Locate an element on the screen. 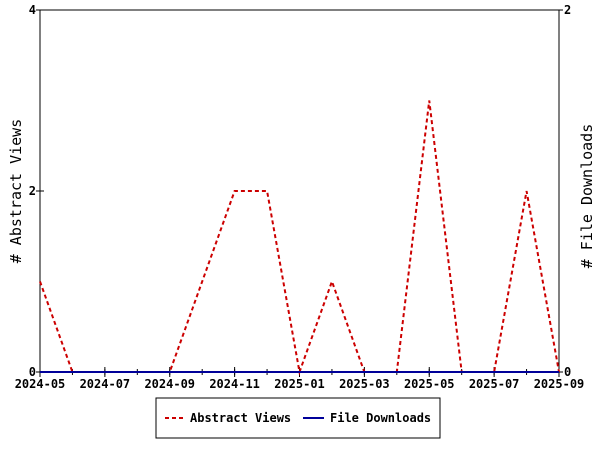 The image size is (600, 450). y-left-tick-label: 2 is located at coordinates (32, 191).